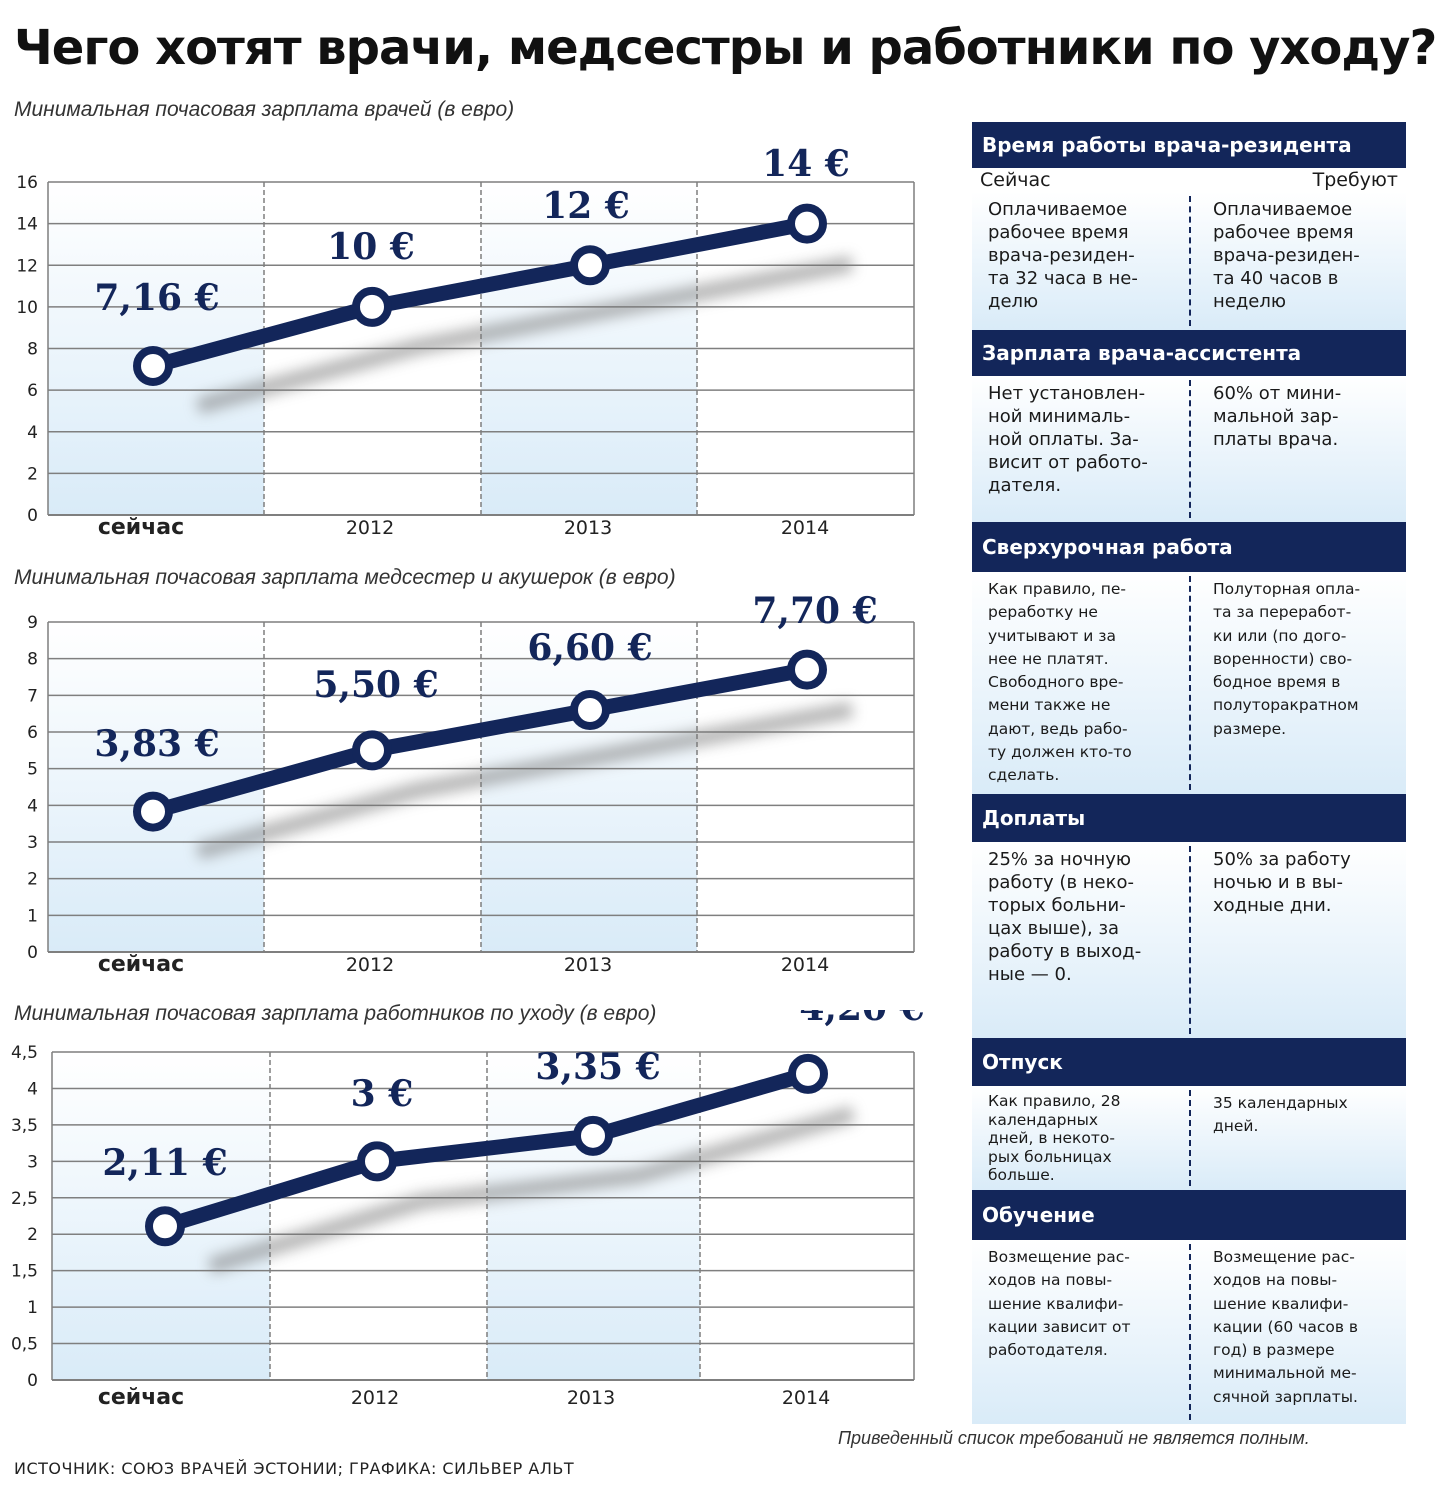 The width and height of the screenshot is (1442, 1495). Describe the element at coordinates (27, 308) in the screenshot. I see `y-tick-label: 10` at that location.